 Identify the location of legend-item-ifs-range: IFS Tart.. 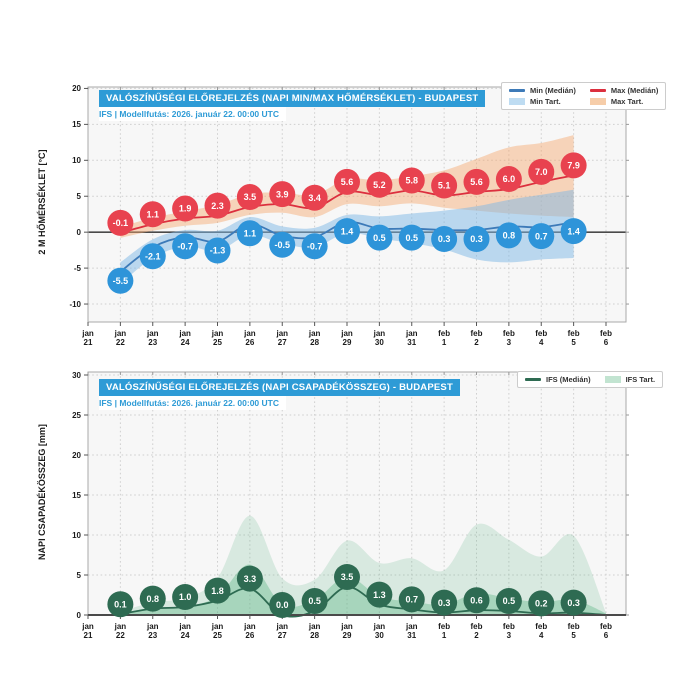
(629, 379).